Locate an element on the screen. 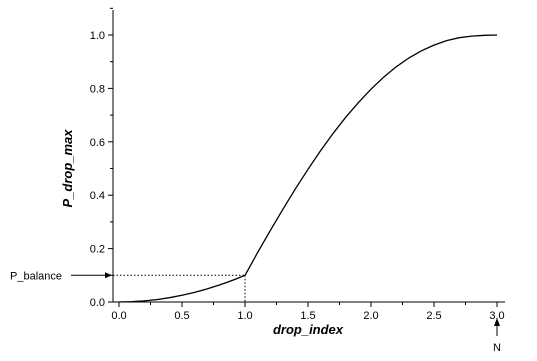 The image size is (537, 361). x-tick-label: 3.0 is located at coordinates (496, 316).